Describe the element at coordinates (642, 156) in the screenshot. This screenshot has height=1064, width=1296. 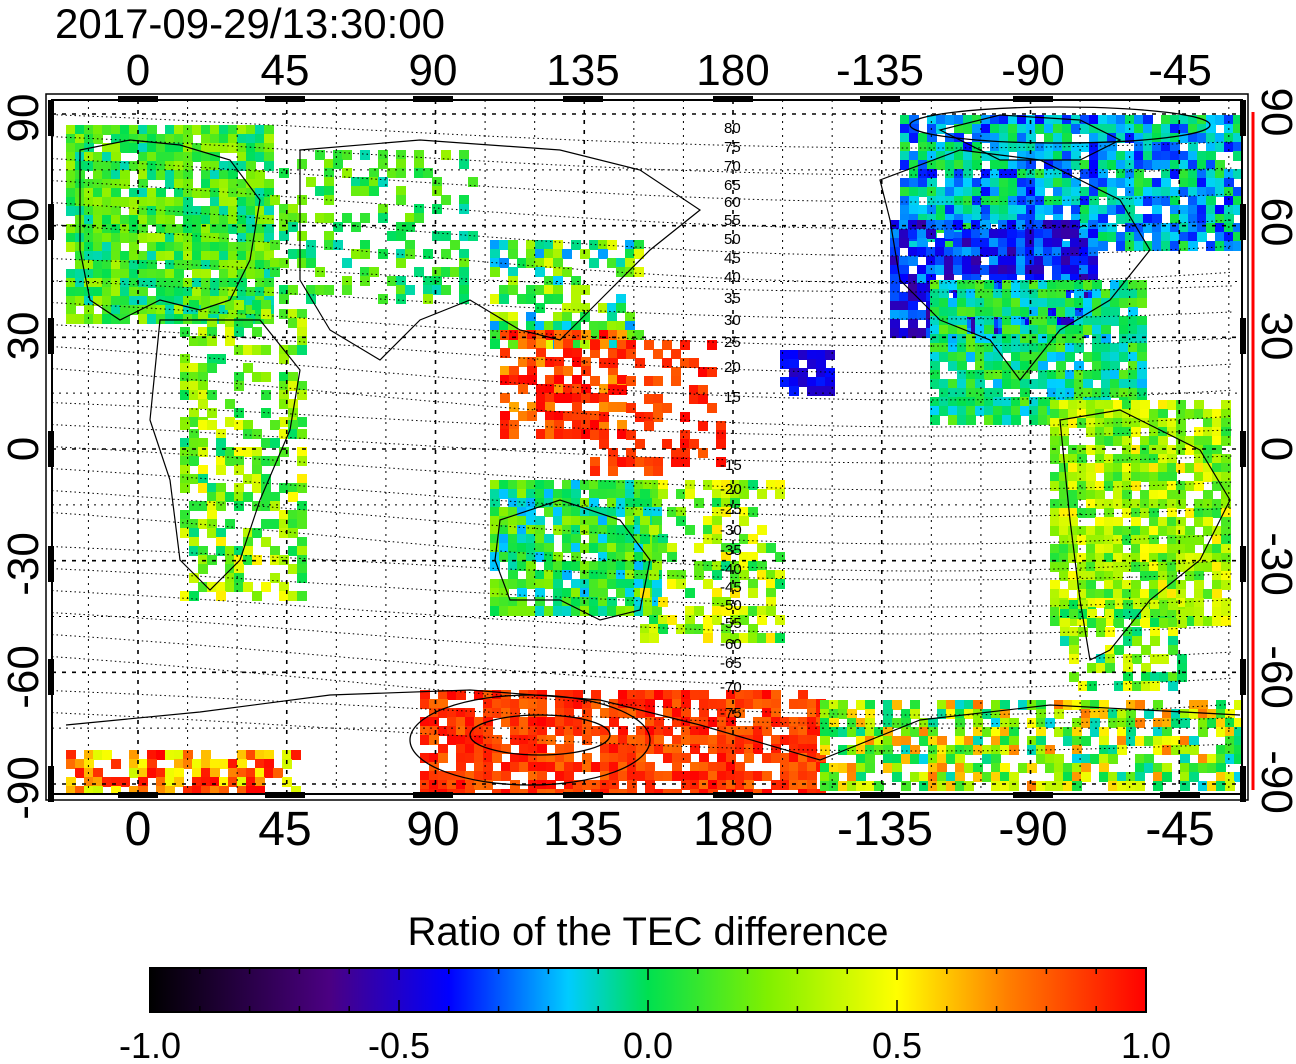
I see `contour-line` at that location.